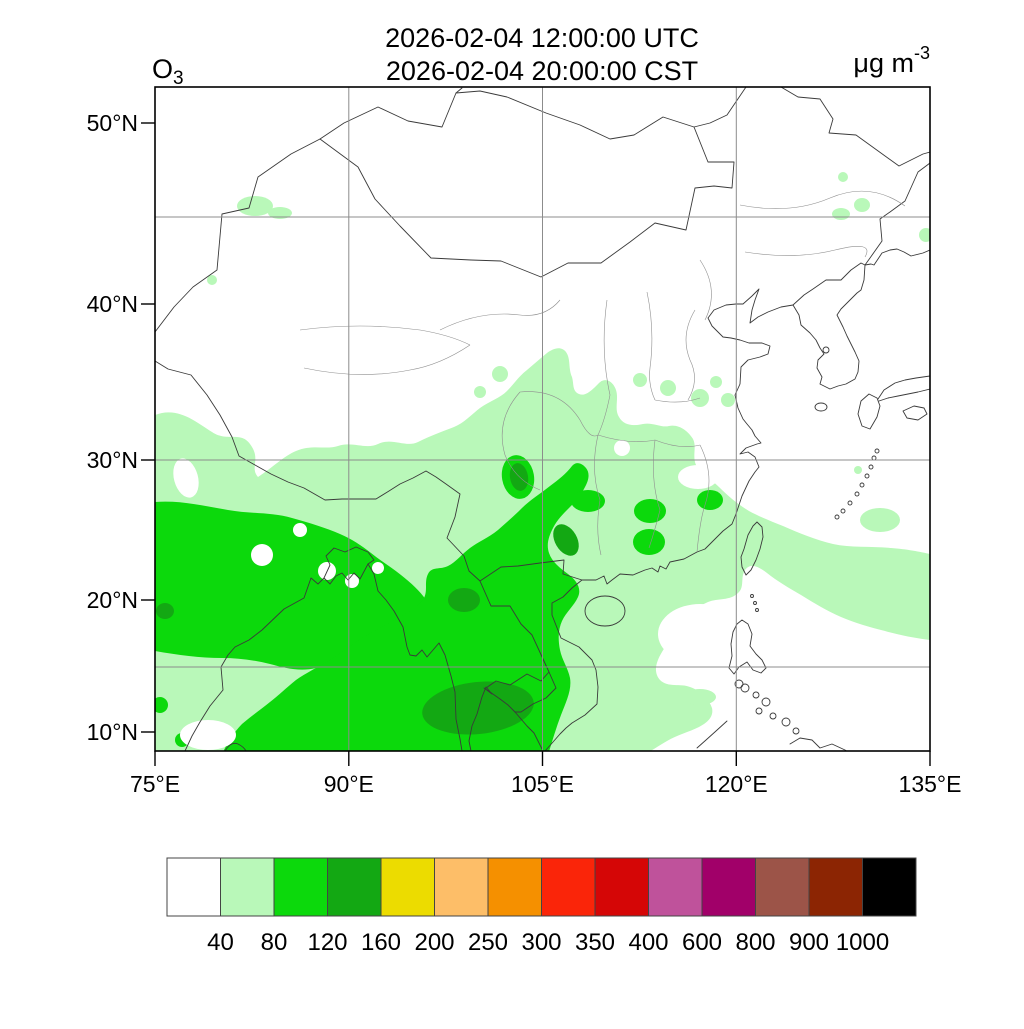 The height and width of the screenshot is (1029, 1024). What do you see at coordinates (327, 942) in the screenshot?
I see `colorbar-tick-label: 120` at bounding box center [327, 942].